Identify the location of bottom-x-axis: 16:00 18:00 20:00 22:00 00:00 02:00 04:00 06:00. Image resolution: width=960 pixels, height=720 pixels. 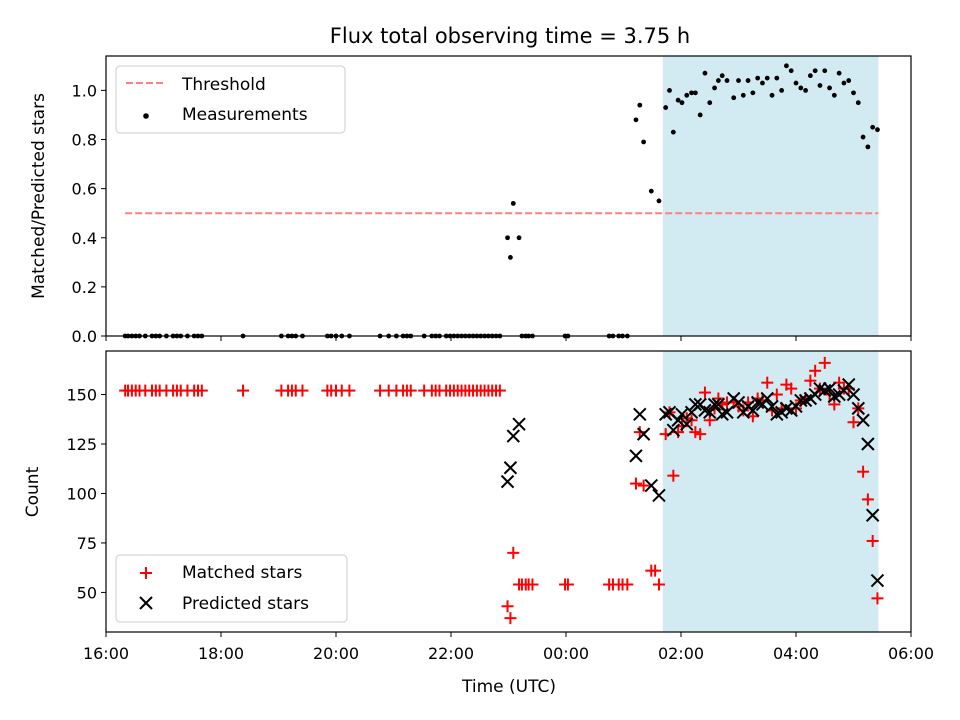
(508, 647).